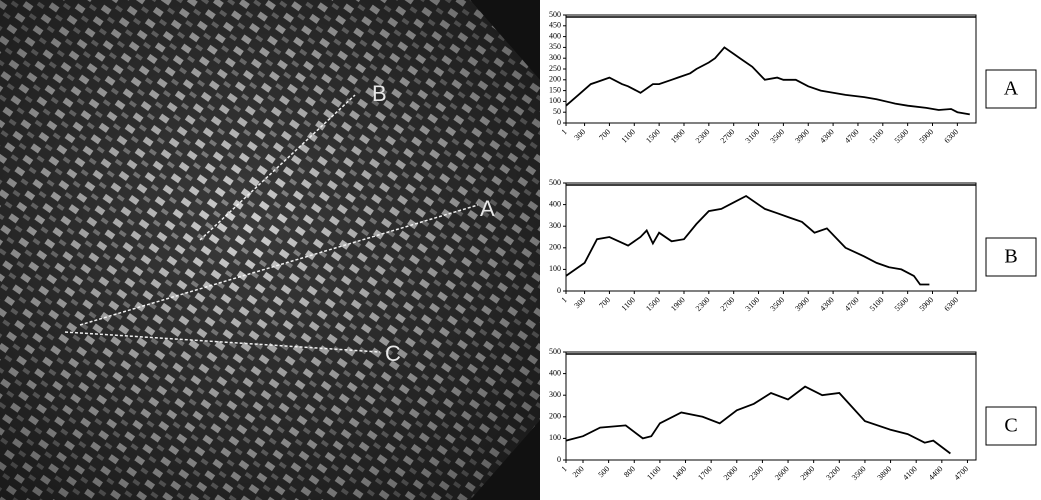  What do you see at coordinates (731, 473) in the screenshot?
I see `x-tick-label: 2000` at bounding box center [731, 473].